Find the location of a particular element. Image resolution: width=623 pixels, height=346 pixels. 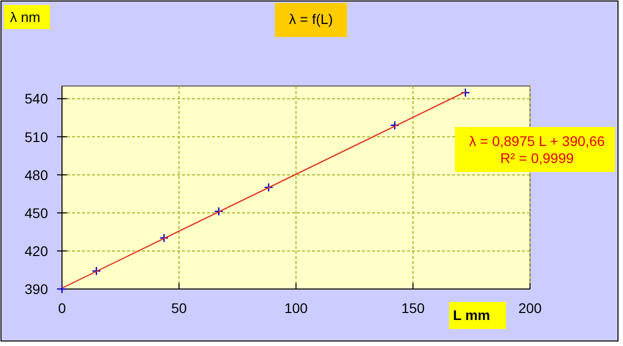

x-tick-label: 200 is located at coordinates (530, 308).